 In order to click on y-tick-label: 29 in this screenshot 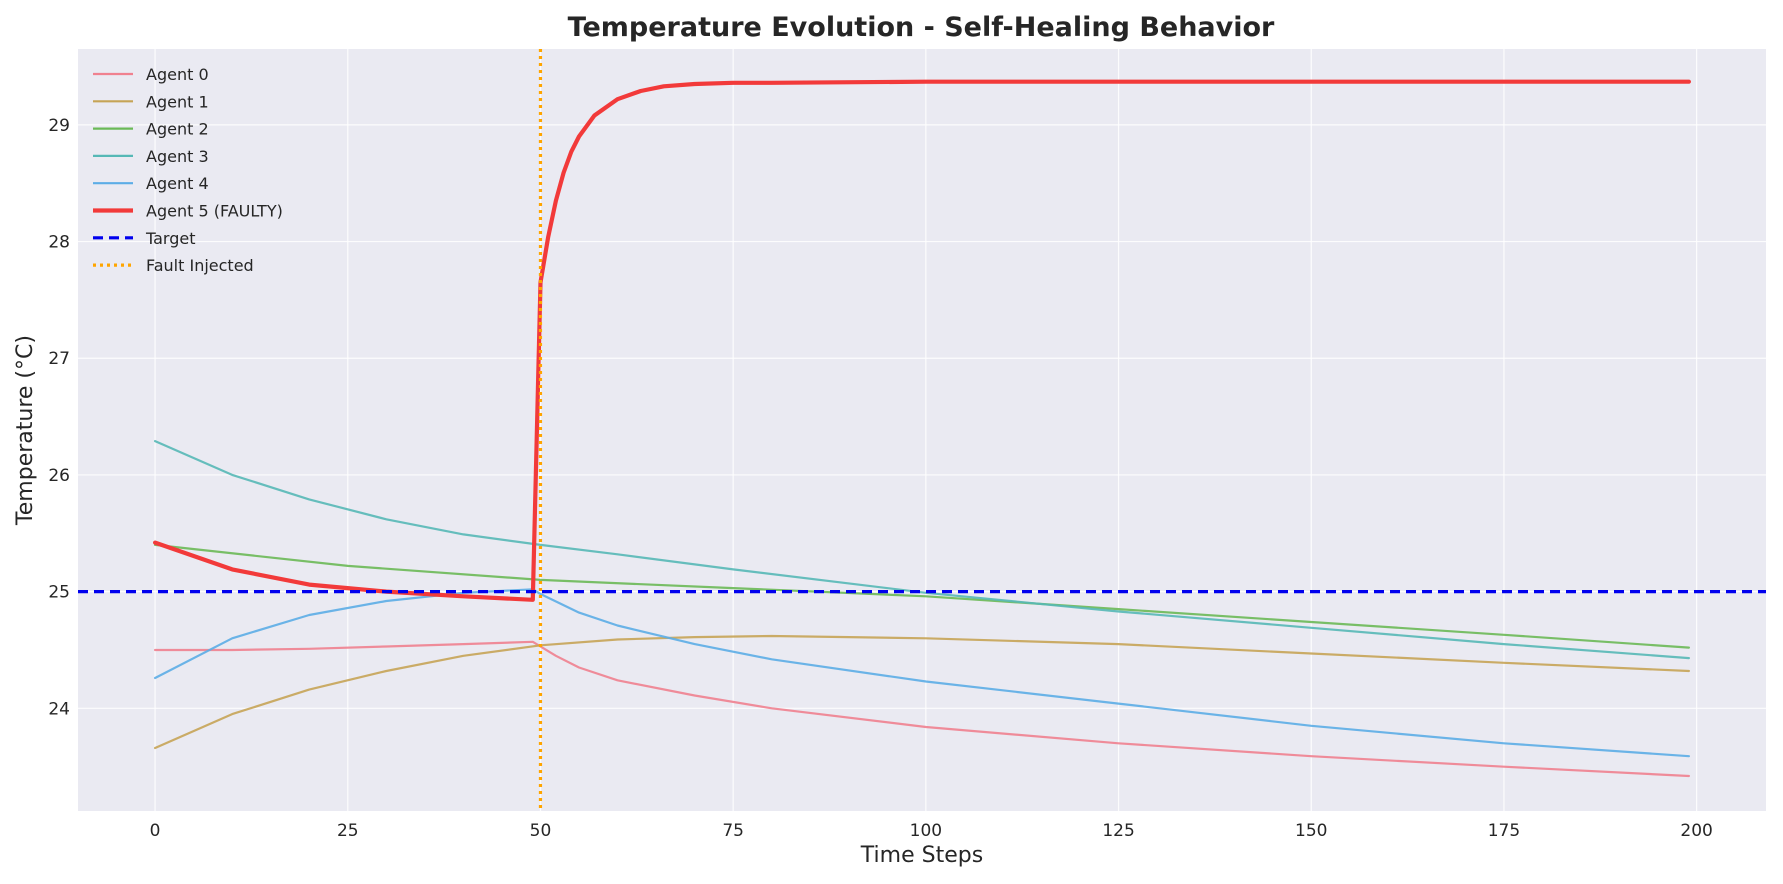, I will do `click(59, 126)`.